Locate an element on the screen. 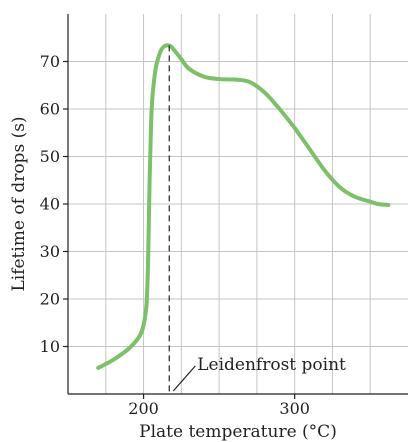  x-tick-label: 300 is located at coordinates (294, 408).